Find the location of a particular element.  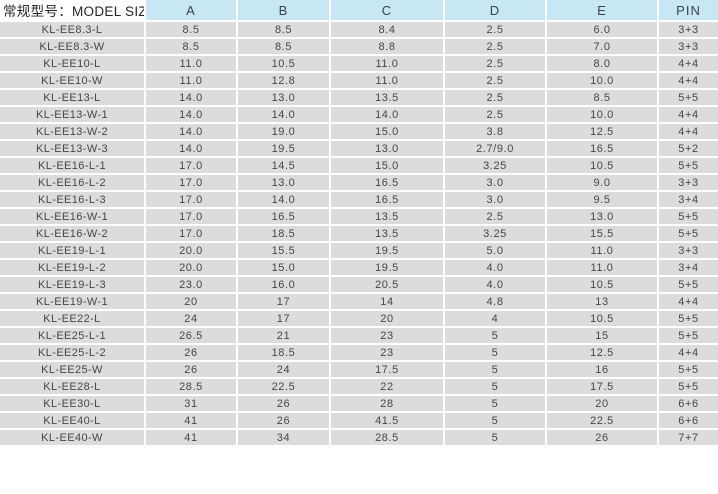

value-cell-c: 8.4 is located at coordinates (387, 30).